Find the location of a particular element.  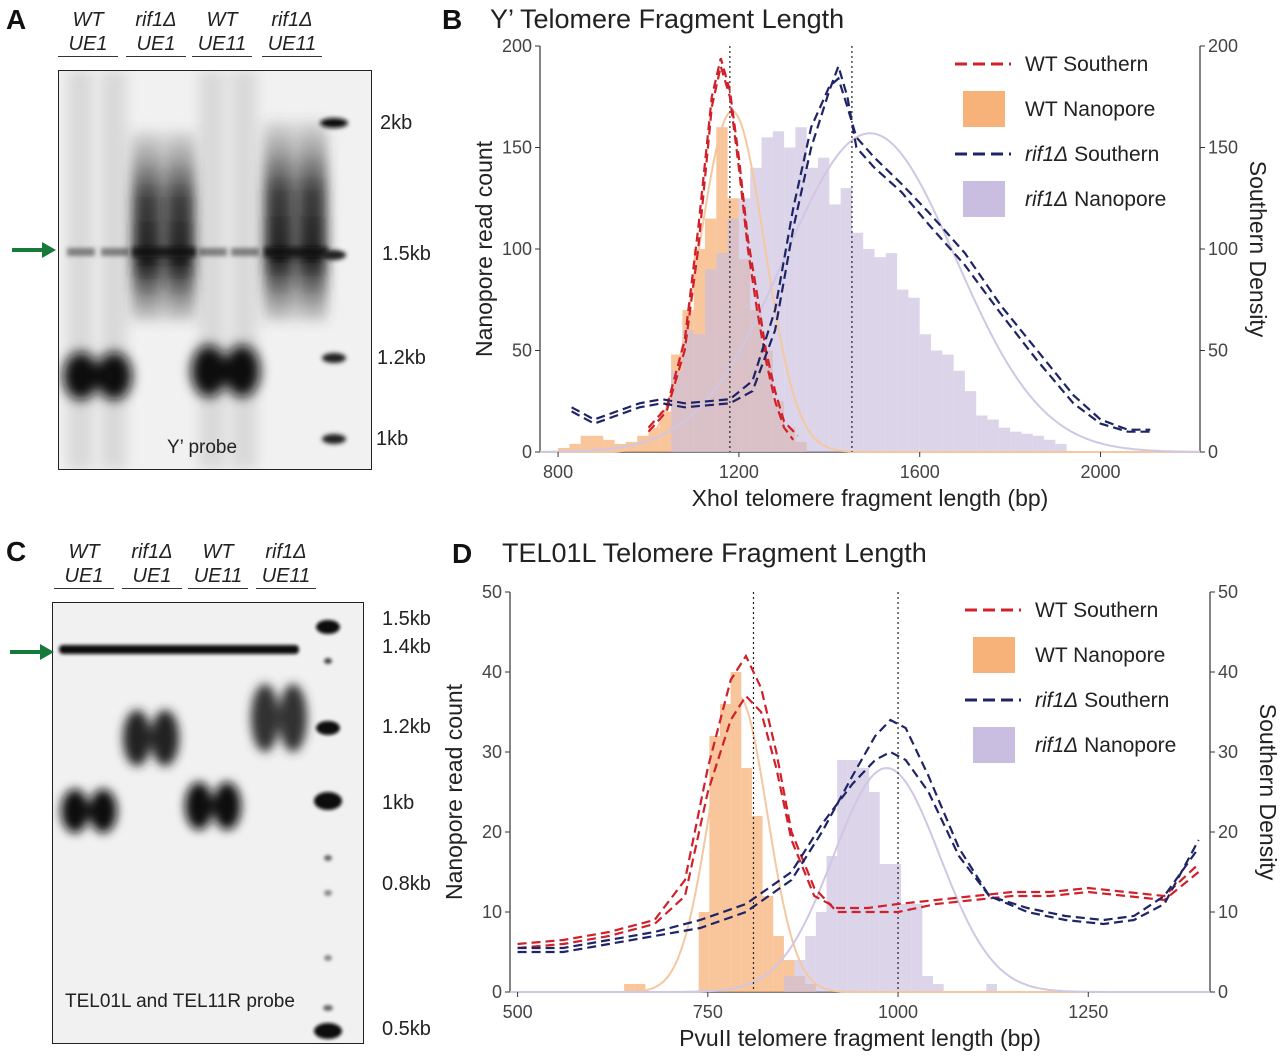

lane-label: rif1Δ UE1 is located at coordinates (156, 32).